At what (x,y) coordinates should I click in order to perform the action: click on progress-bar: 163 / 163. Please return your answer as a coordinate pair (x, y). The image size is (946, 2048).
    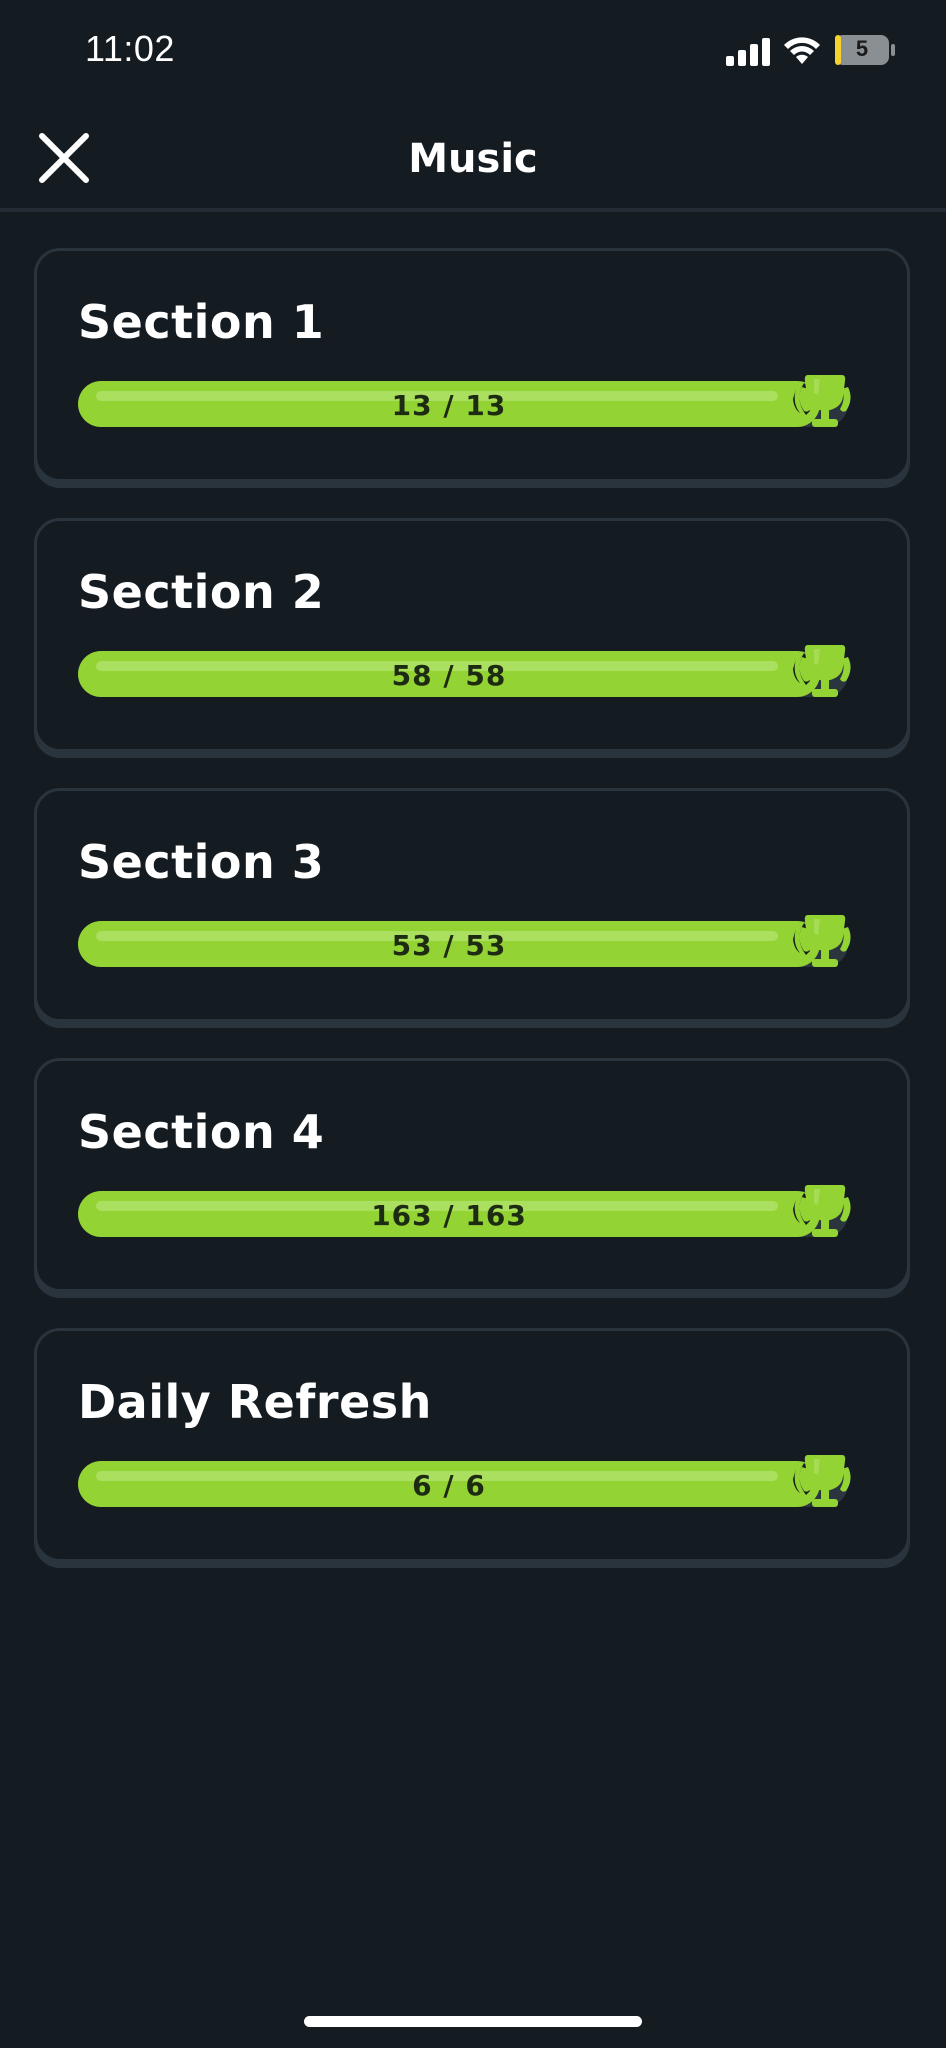
    Looking at the image, I should click on (464, 1211).